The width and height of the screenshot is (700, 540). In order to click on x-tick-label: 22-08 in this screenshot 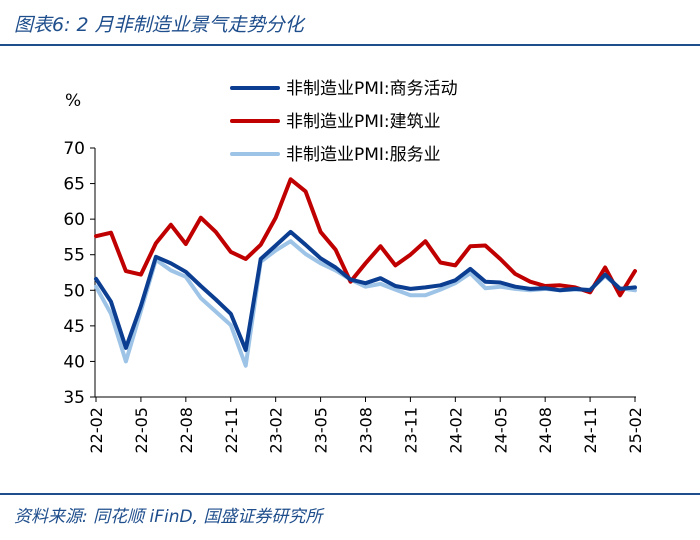, I will do `click(186, 430)`.